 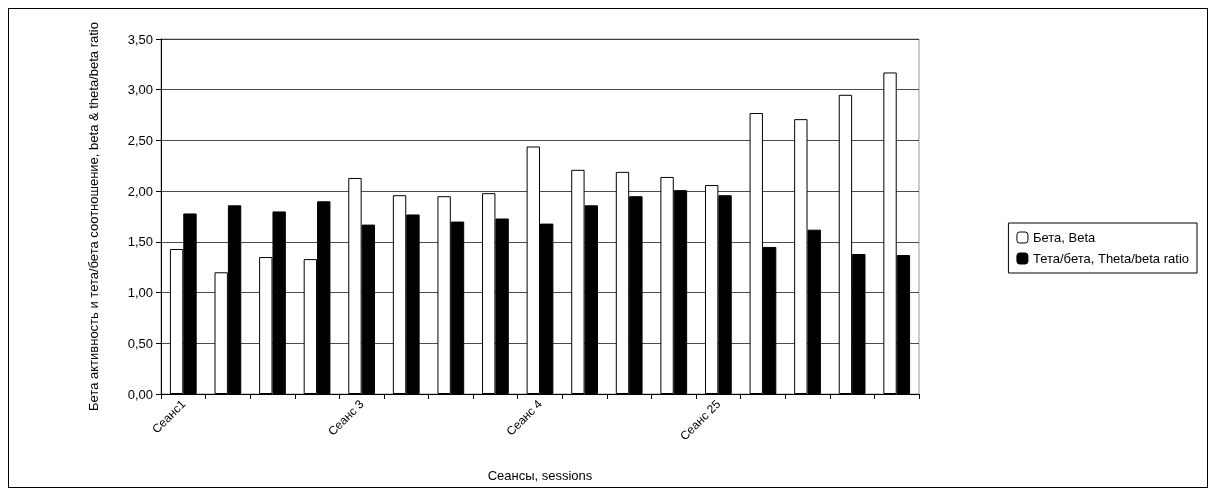 I want to click on legend-label: Тета/бета, Theta/beta ratio, so click(x=1110, y=258).